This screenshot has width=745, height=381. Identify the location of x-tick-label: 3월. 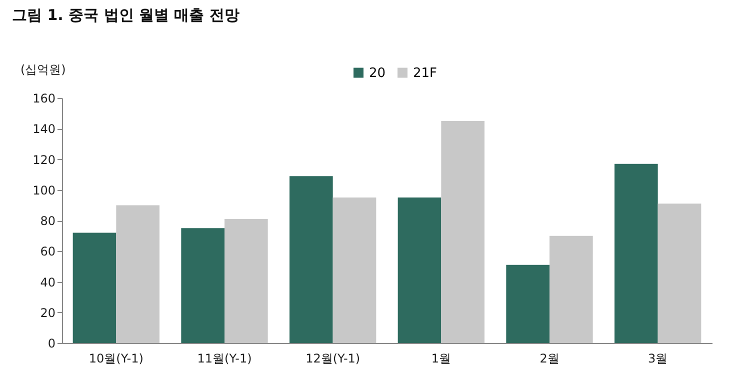
(658, 359).